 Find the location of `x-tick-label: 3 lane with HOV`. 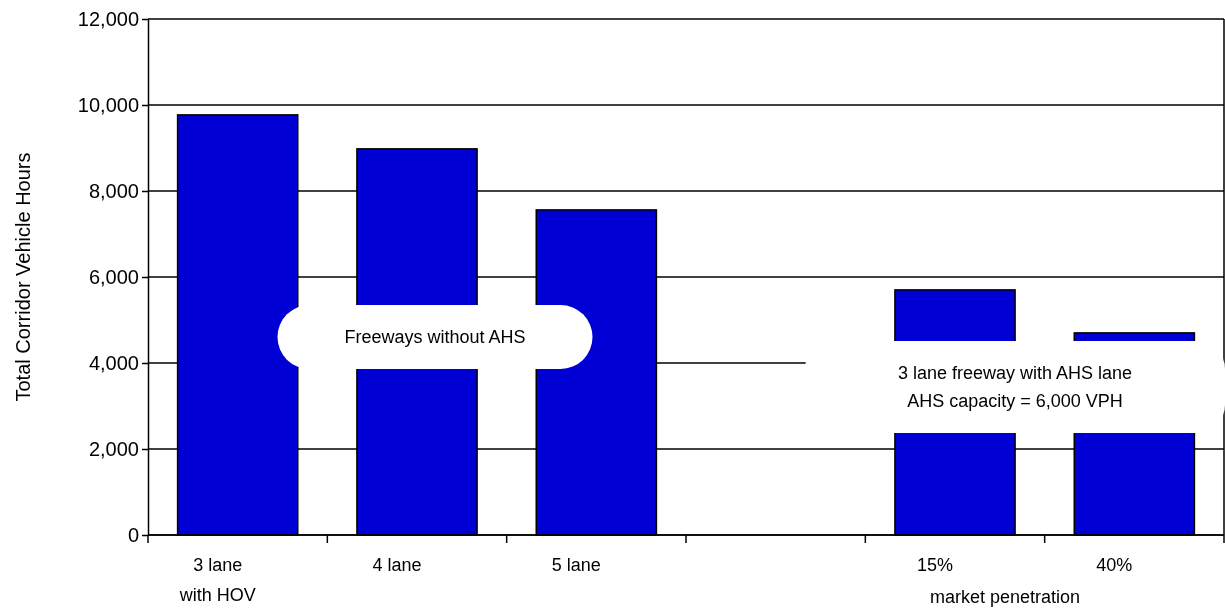

x-tick-label: 3 lane with HOV is located at coordinates (217, 580).